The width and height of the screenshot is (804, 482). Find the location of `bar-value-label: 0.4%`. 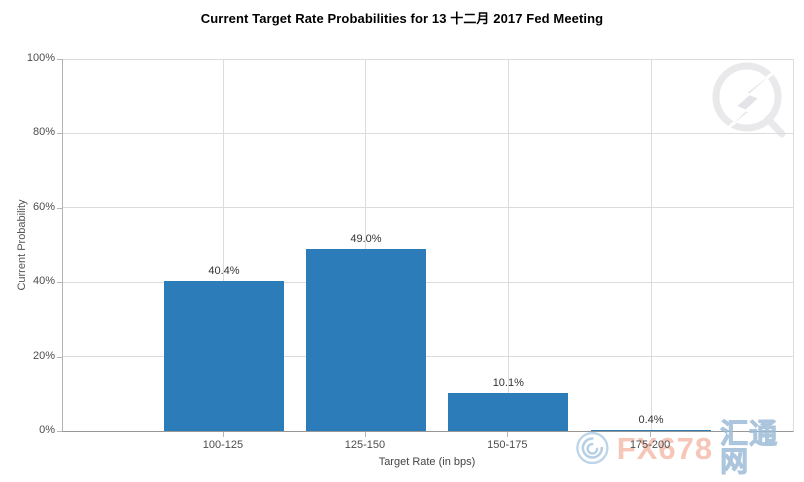

bar-value-label: 0.4% is located at coordinates (651, 419).